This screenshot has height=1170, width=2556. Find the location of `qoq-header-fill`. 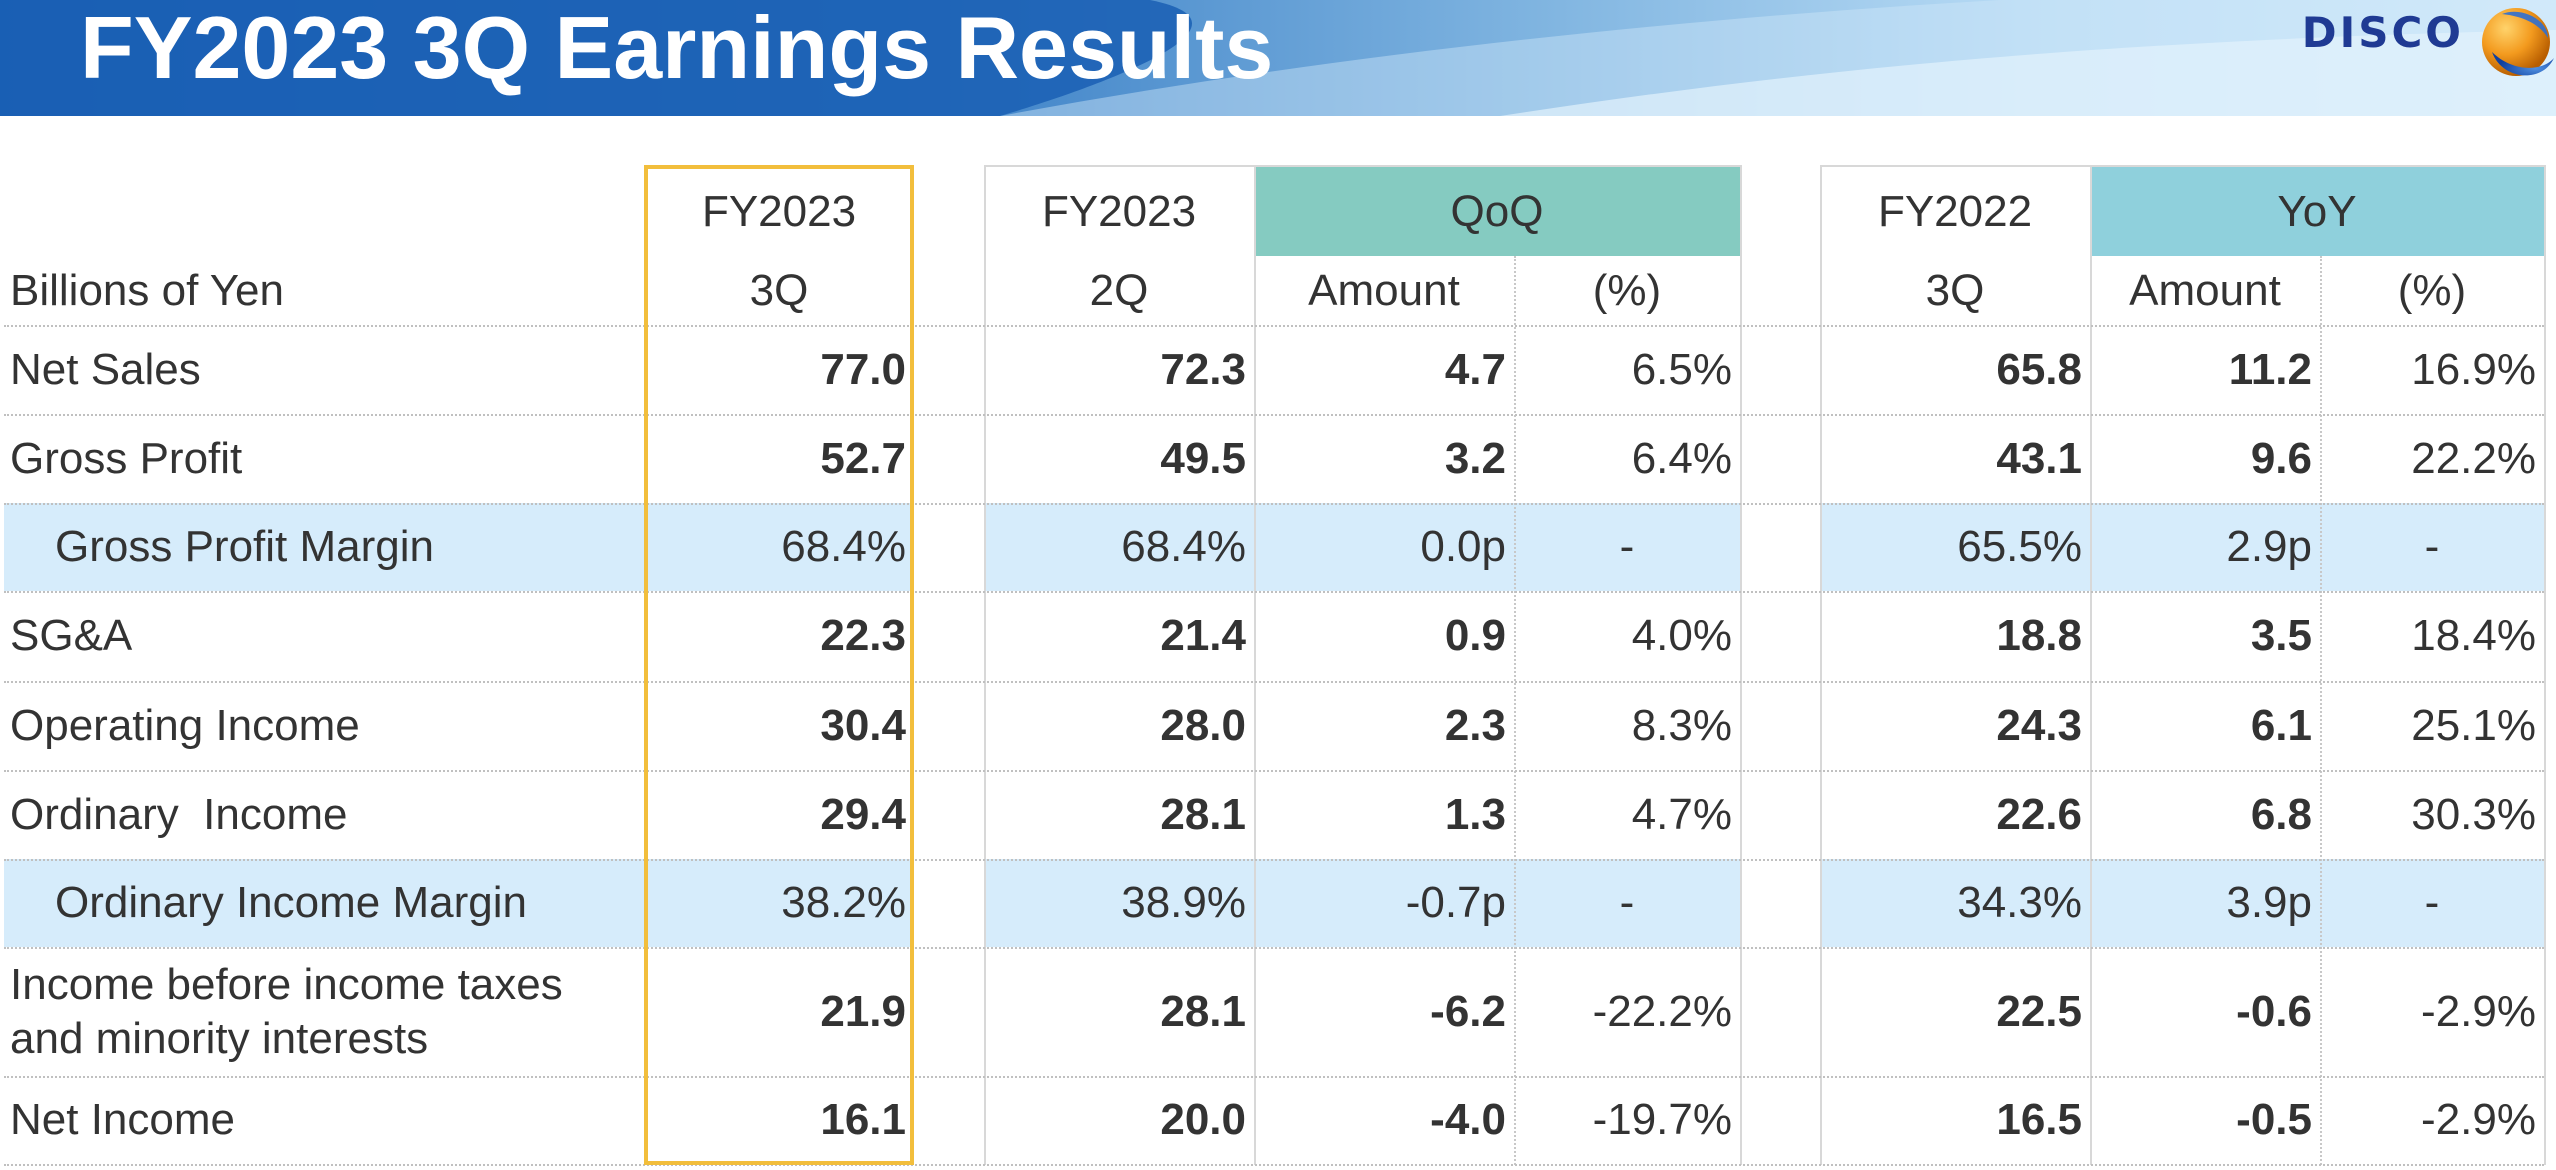

qoq-header-fill is located at coordinates (1497, 210).